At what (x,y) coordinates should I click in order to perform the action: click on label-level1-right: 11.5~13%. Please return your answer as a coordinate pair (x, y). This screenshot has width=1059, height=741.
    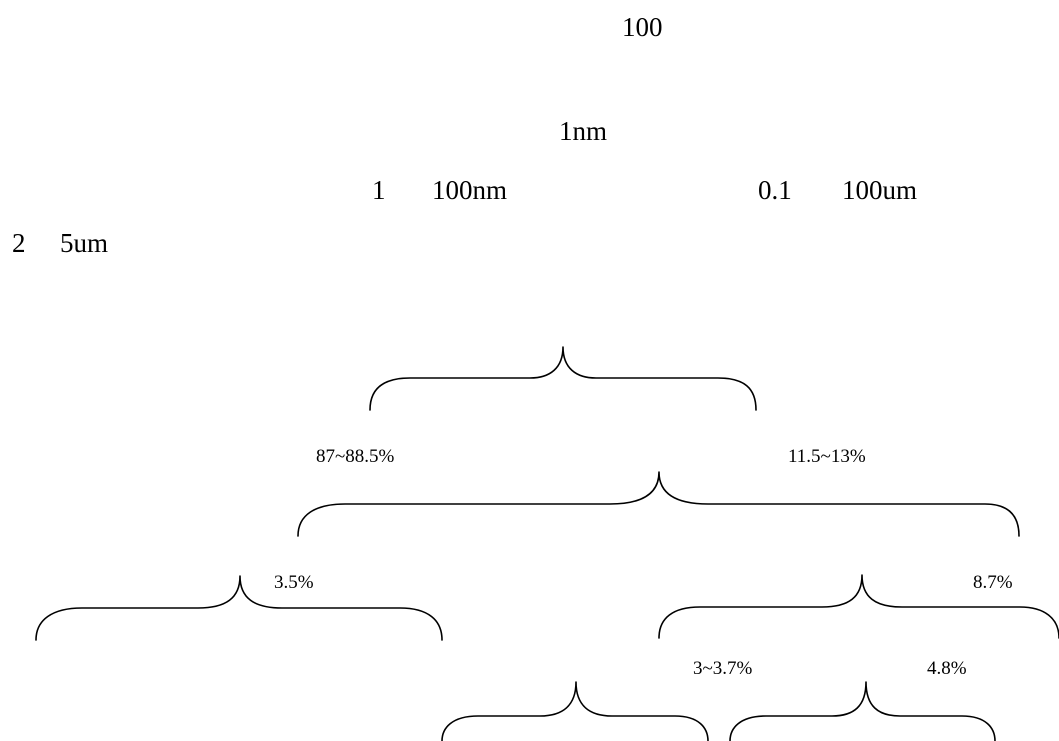
    Looking at the image, I should click on (827, 456).